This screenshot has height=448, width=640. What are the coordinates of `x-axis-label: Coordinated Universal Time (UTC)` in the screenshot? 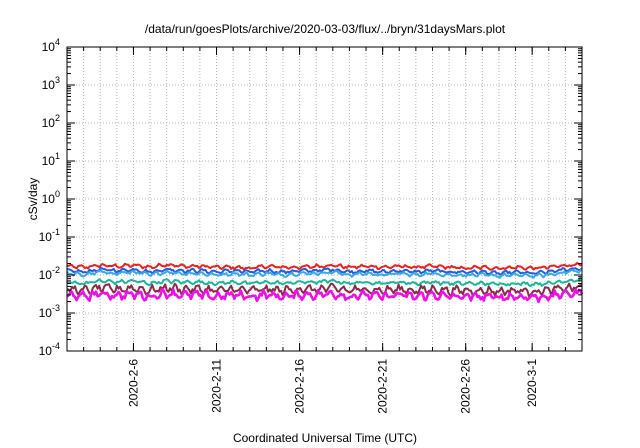 It's located at (325, 438).